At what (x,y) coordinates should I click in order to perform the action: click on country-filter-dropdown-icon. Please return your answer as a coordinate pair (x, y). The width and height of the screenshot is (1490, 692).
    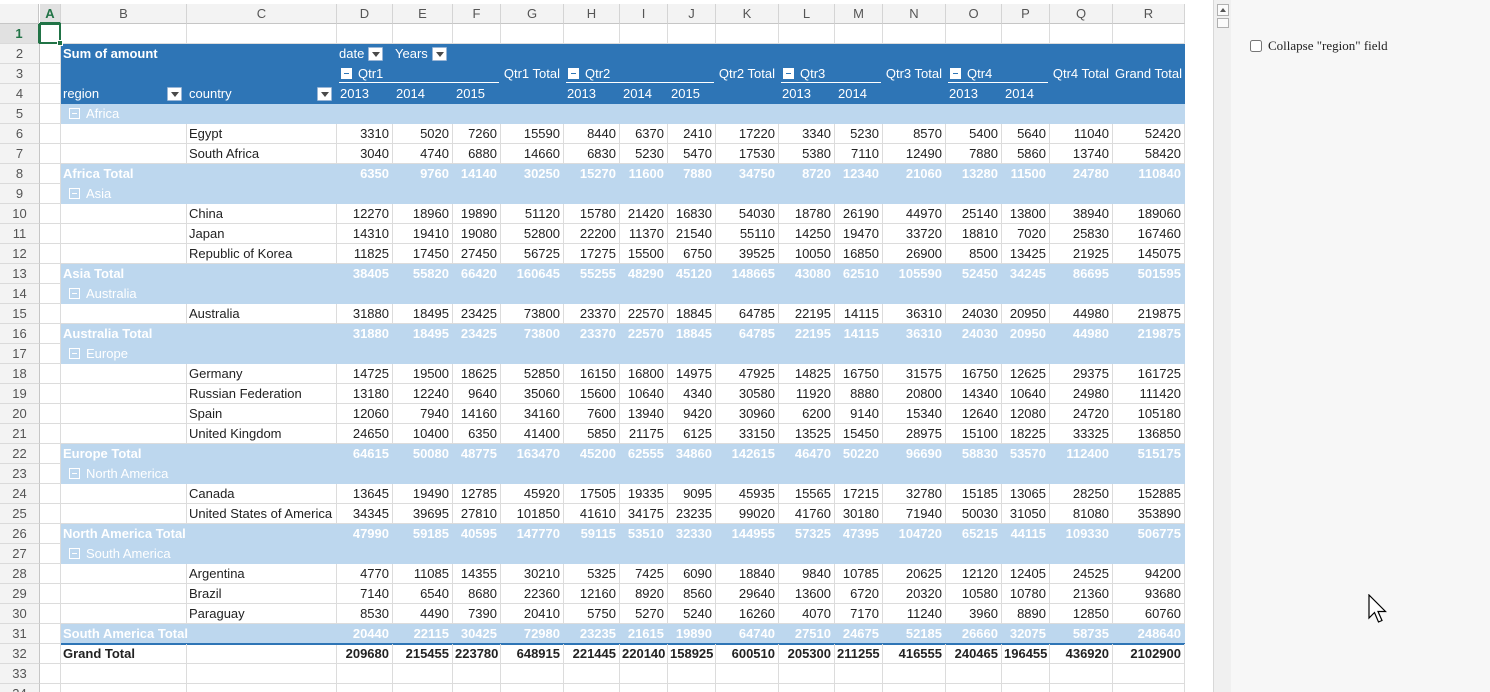
    Looking at the image, I should click on (324, 94).